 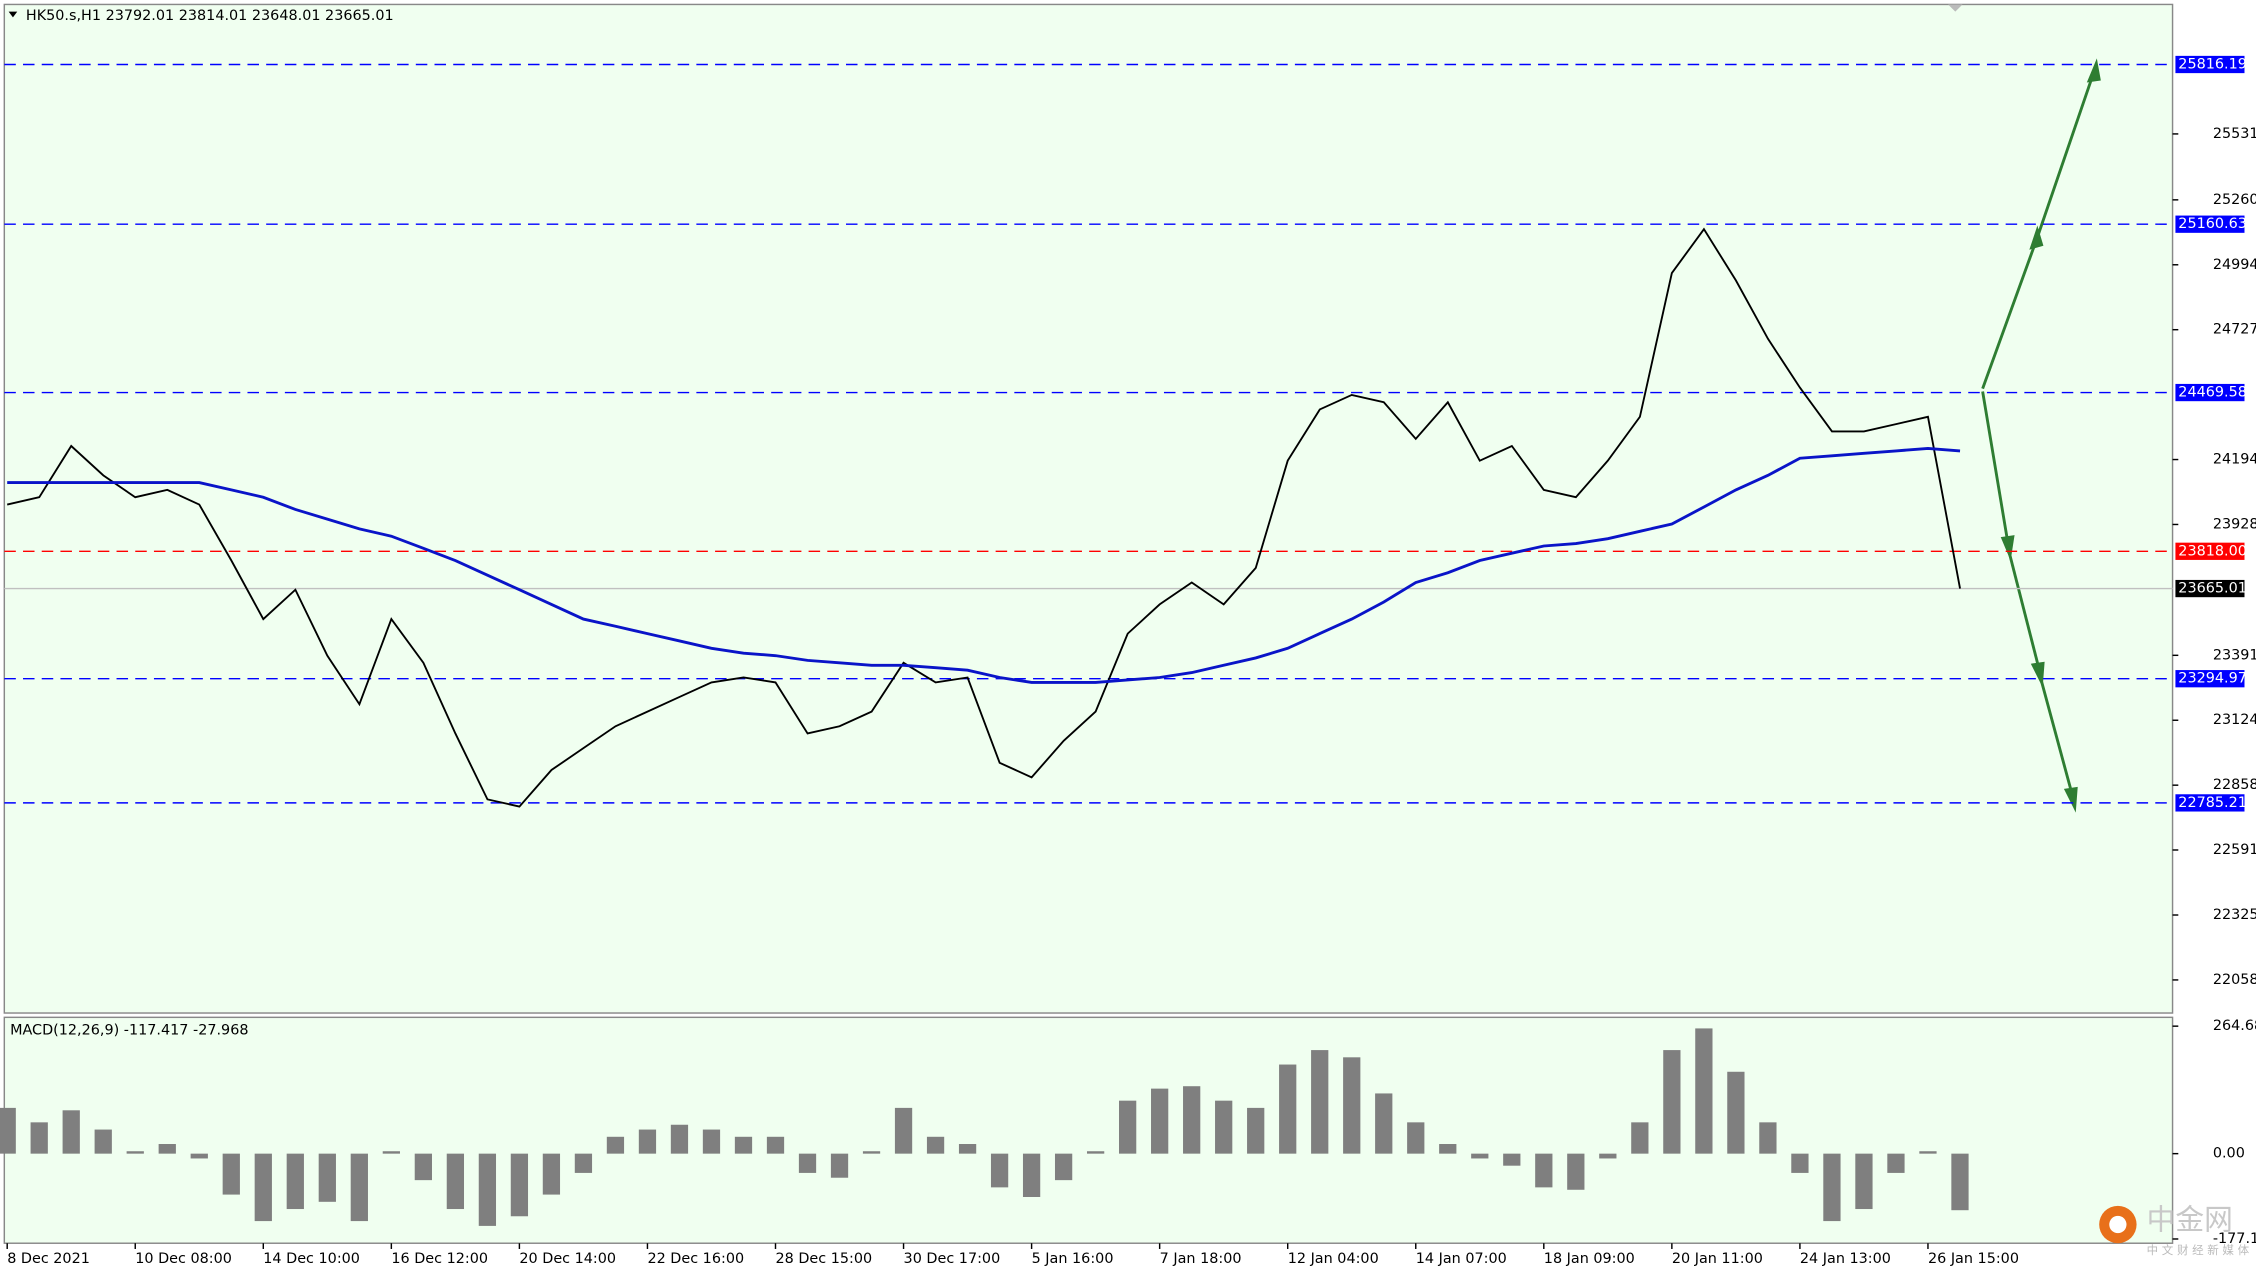 I want to click on level-label: 23294.97, so click(x=2212, y=679).